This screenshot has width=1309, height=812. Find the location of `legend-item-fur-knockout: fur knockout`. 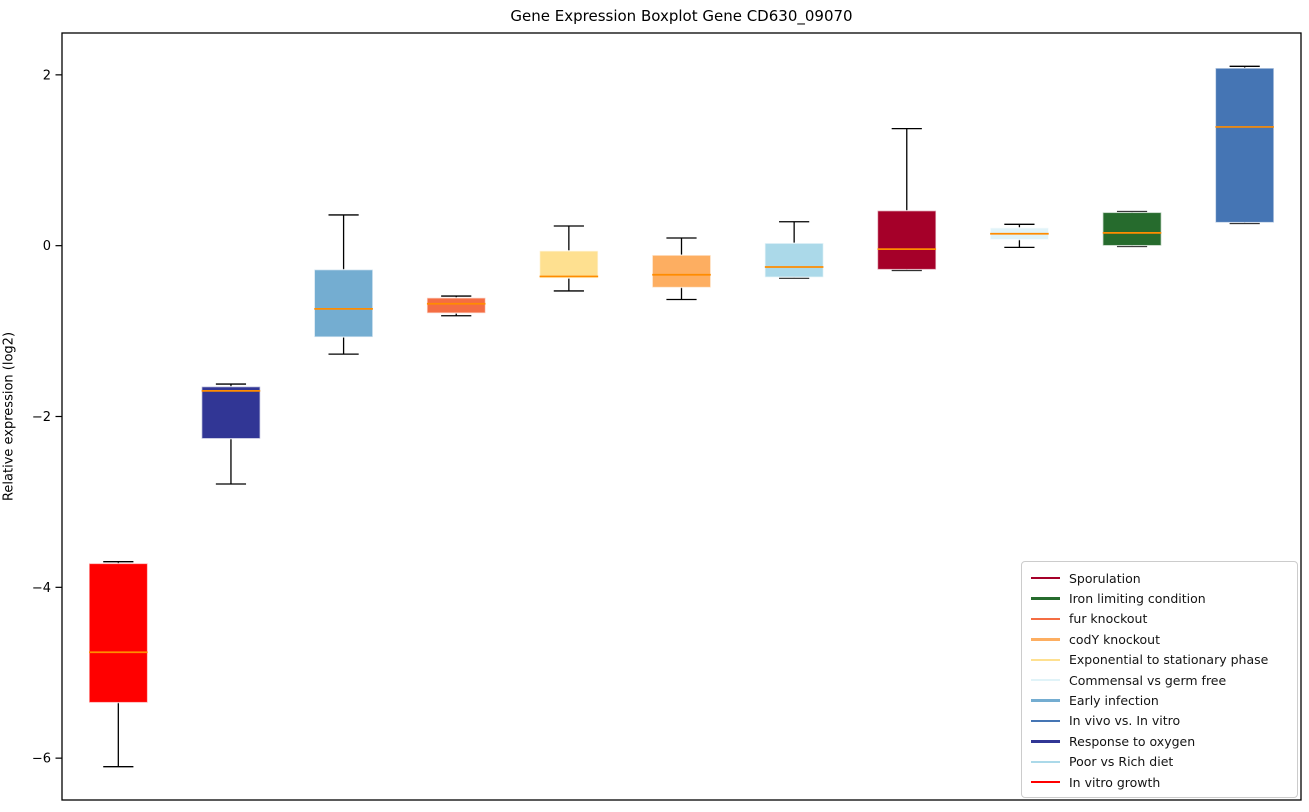

legend-item-fur-knockout: fur knockout is located at coordinates (1159, 619).